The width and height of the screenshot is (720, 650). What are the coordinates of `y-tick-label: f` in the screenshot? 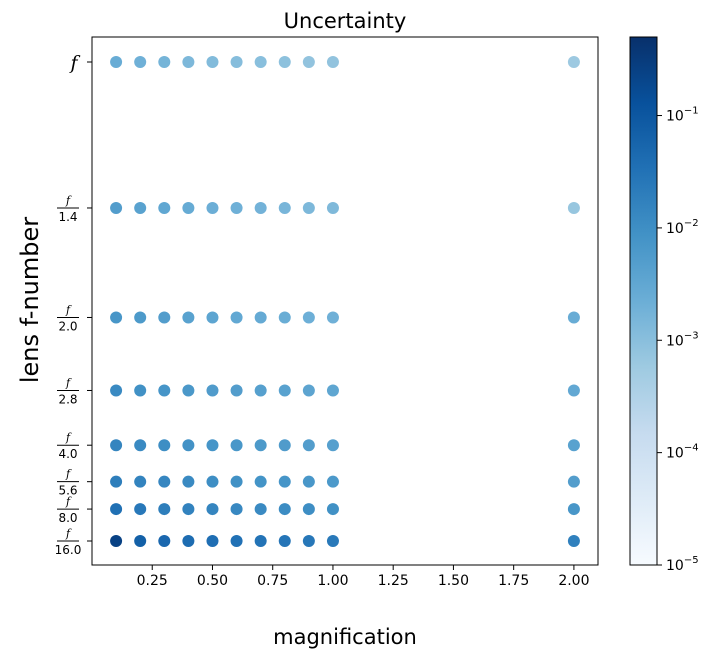 It's located at (74, 63).